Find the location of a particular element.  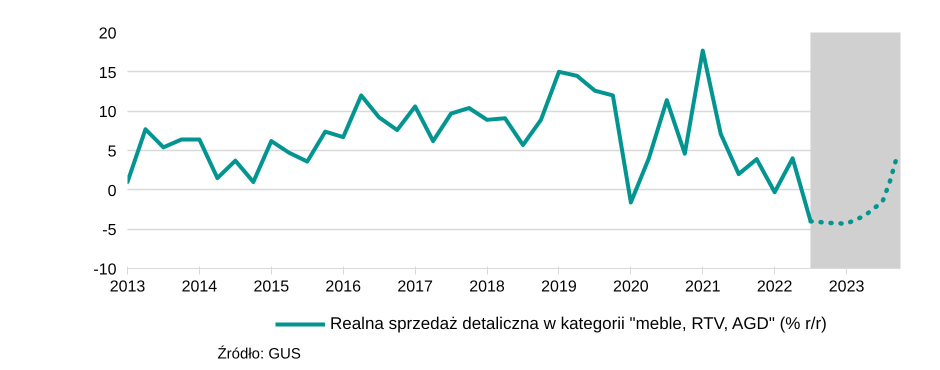

y-tick-label: 20 is located at coordinates (107, 34).